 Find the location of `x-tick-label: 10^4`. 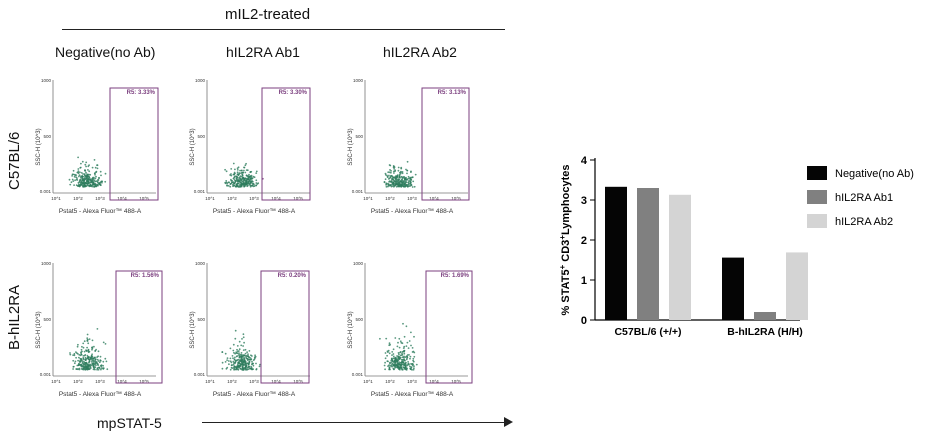

x-tick-label: 10^4 is located at coordinates (434, 198).